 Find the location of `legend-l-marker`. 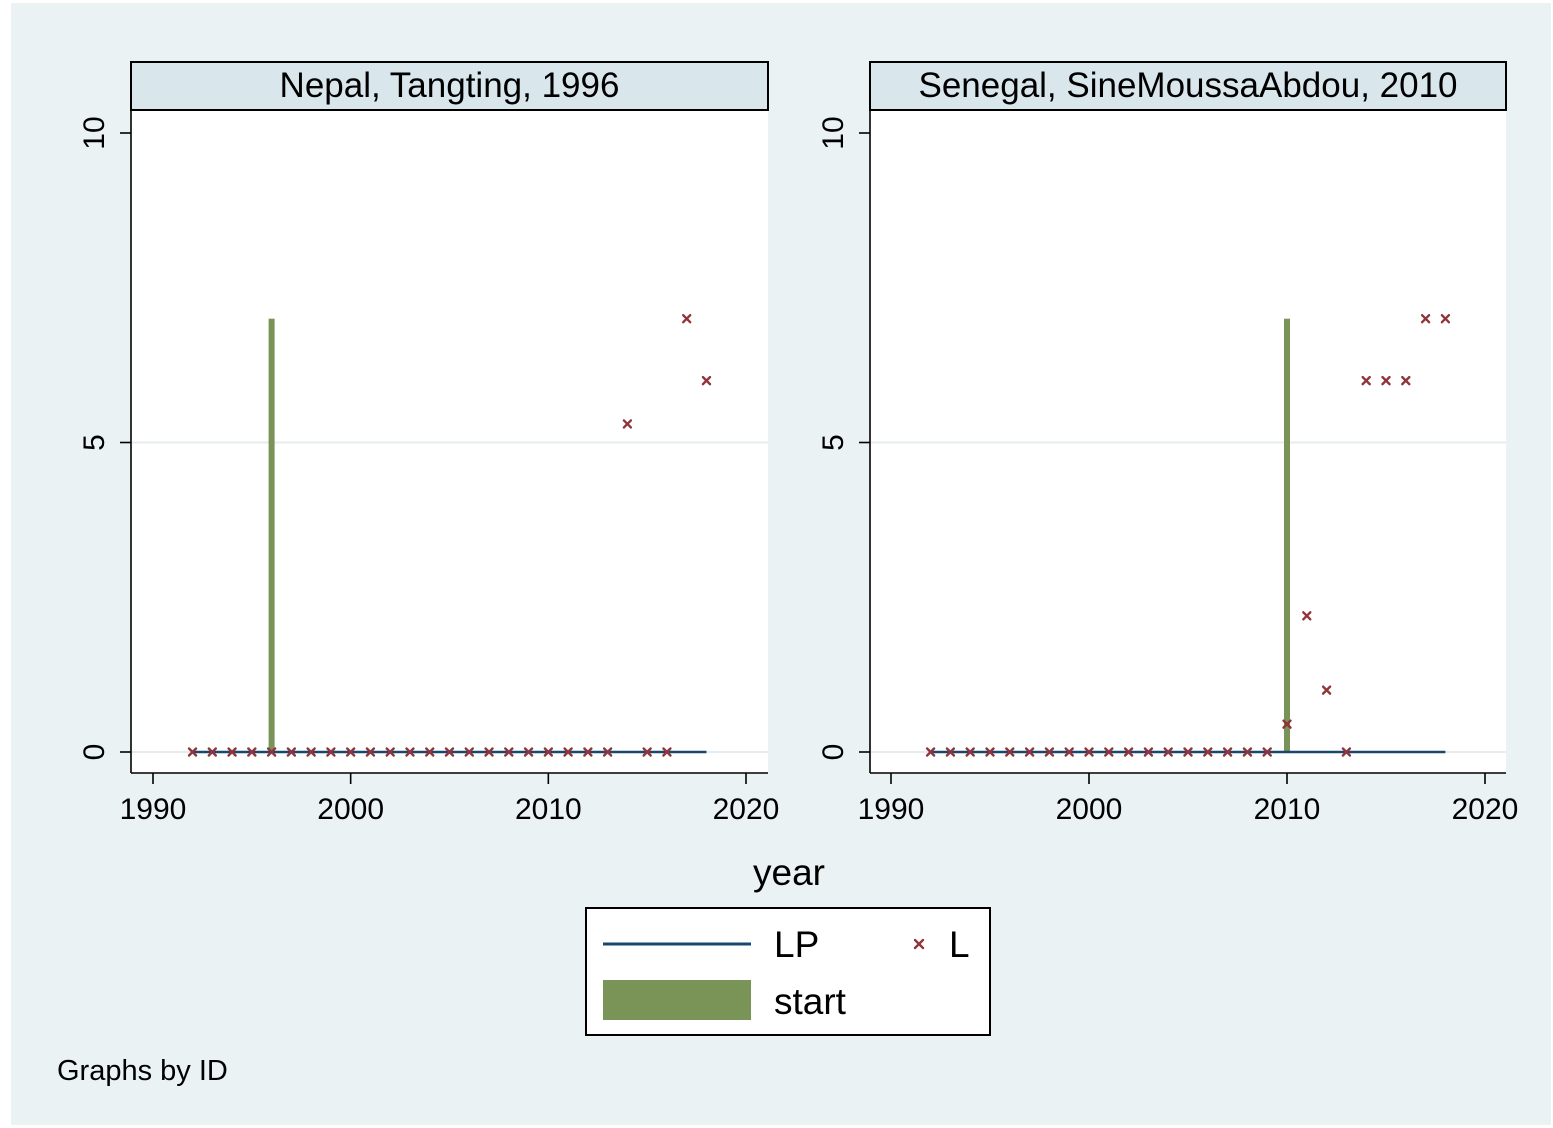

legend-l-marker is located at coordinates (919, 944).